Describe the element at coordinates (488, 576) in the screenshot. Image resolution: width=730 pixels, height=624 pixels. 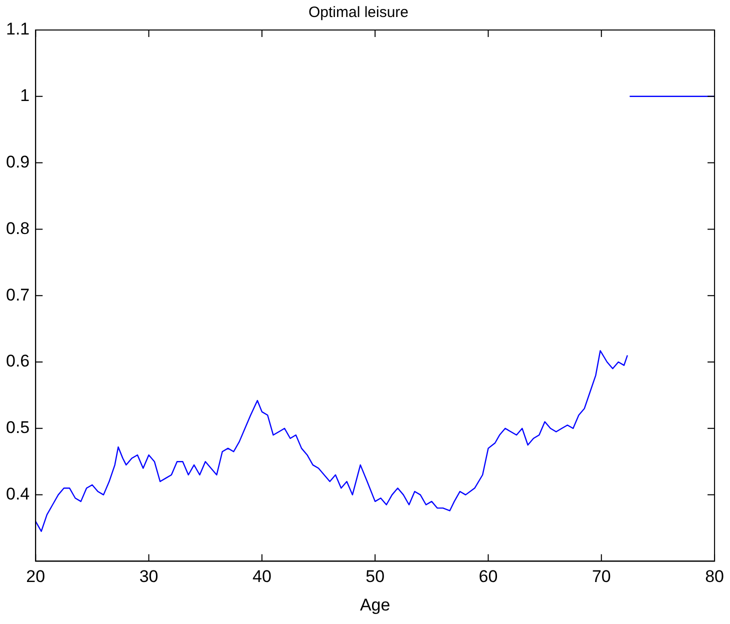
I see `x-tick-label: 60` at that location.